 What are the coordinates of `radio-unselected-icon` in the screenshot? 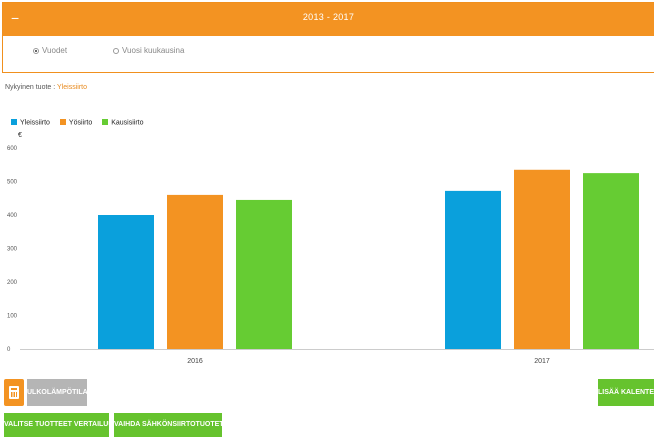 It's located at (116, 51).